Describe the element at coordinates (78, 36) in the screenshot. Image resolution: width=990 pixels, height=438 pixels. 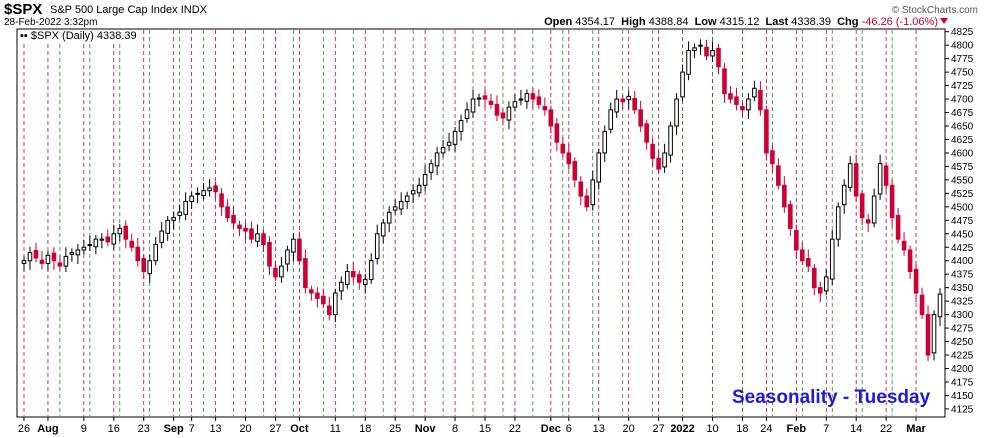
I see `legend: ▪▪ $SPX (Daily) 4338.39` at that location.